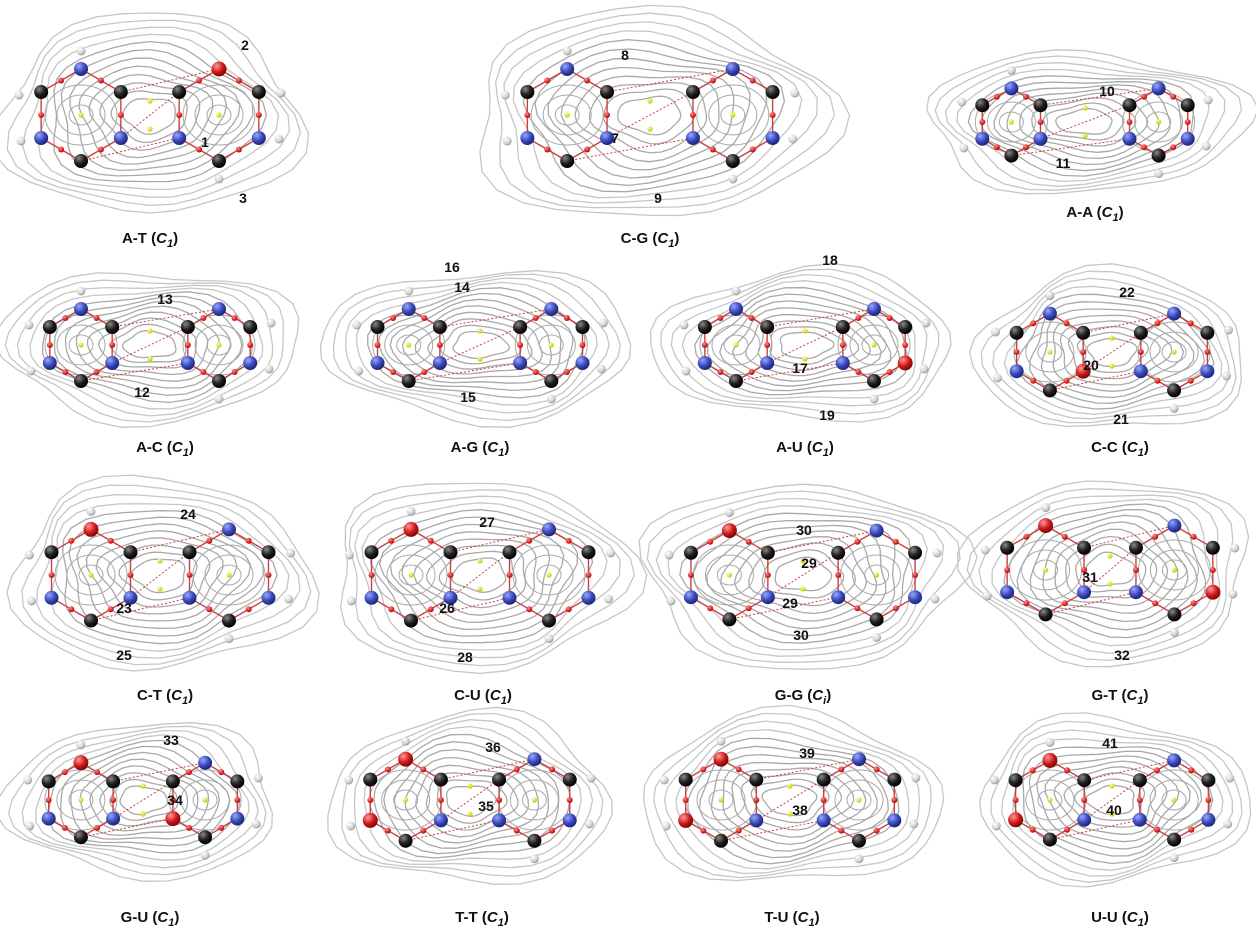 The width and height of the screenshot is (1256, 934). I want to click on panel-g-t: 31 32 G-T (C1), so click(1103, 593).